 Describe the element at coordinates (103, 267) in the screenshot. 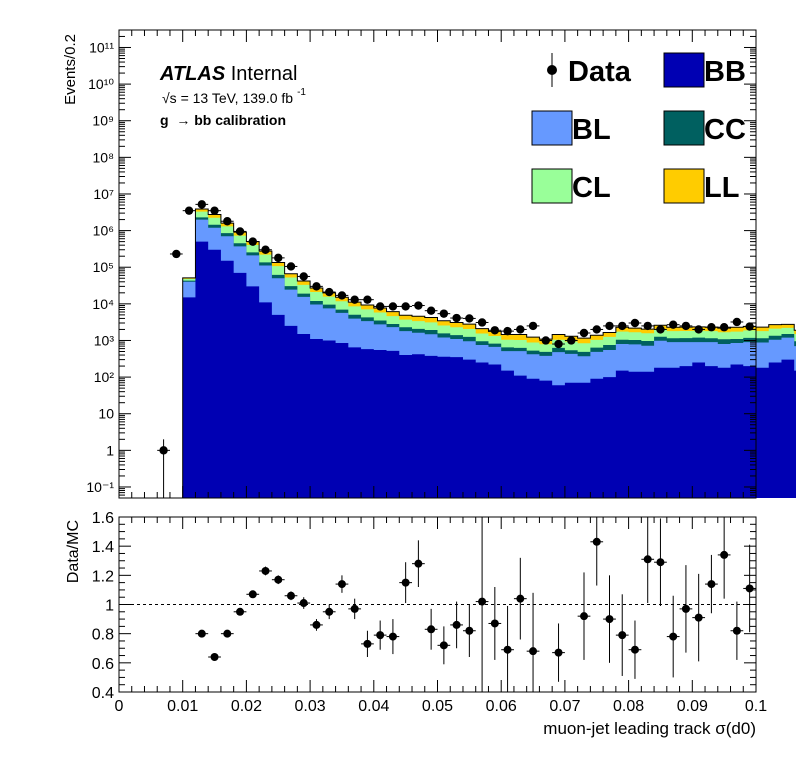

I see `main-ytick-label: 10⁵` at that location.